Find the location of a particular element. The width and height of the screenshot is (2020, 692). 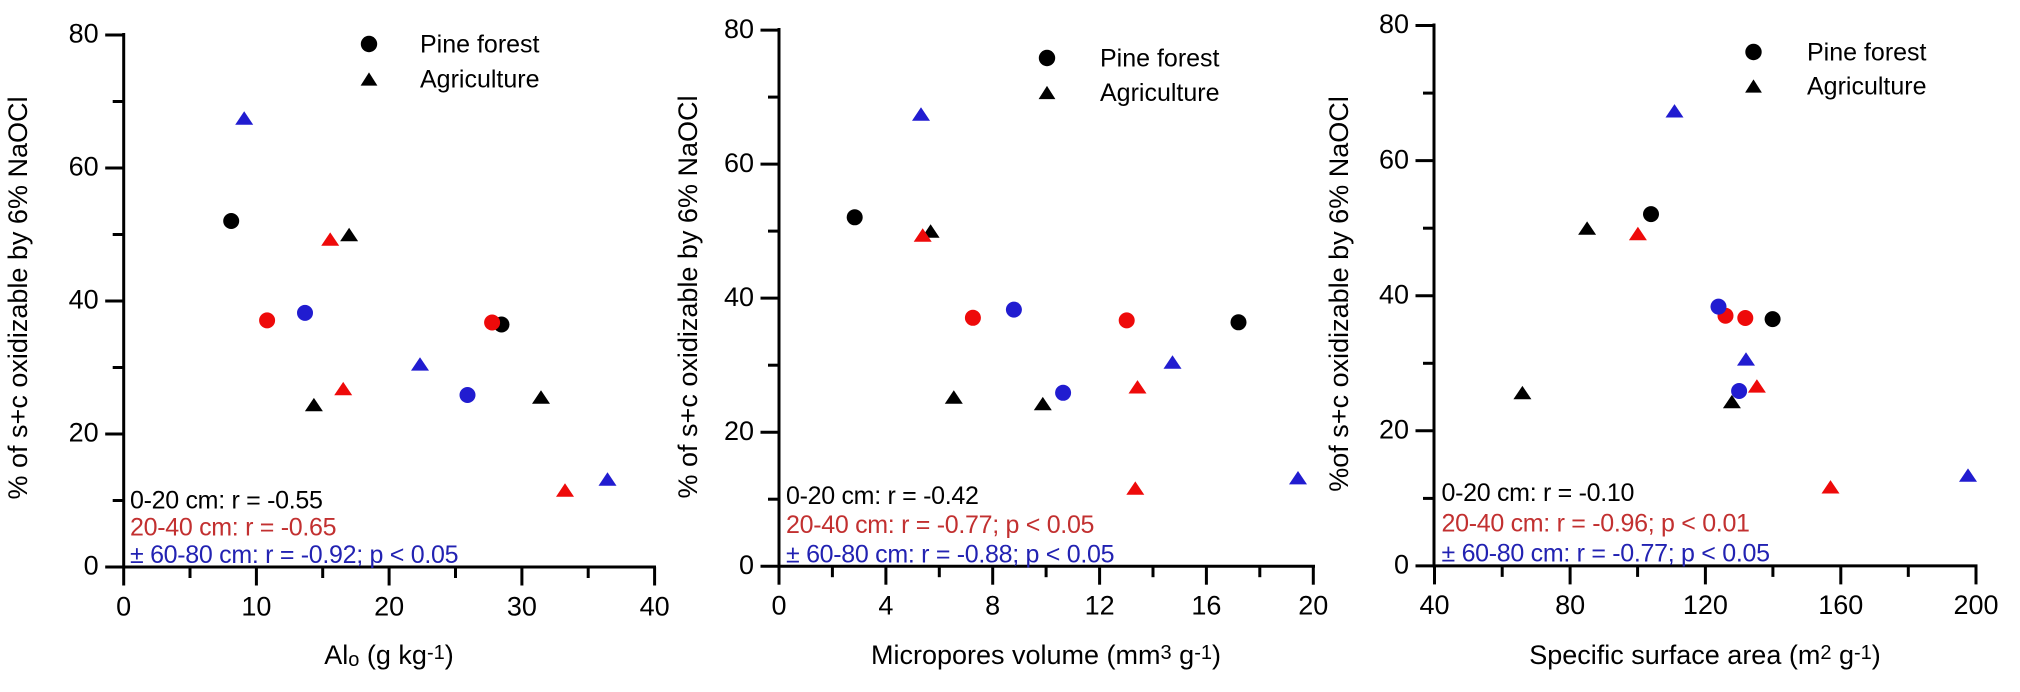

svg-text: 12 is located at coordinates (1100, 606).